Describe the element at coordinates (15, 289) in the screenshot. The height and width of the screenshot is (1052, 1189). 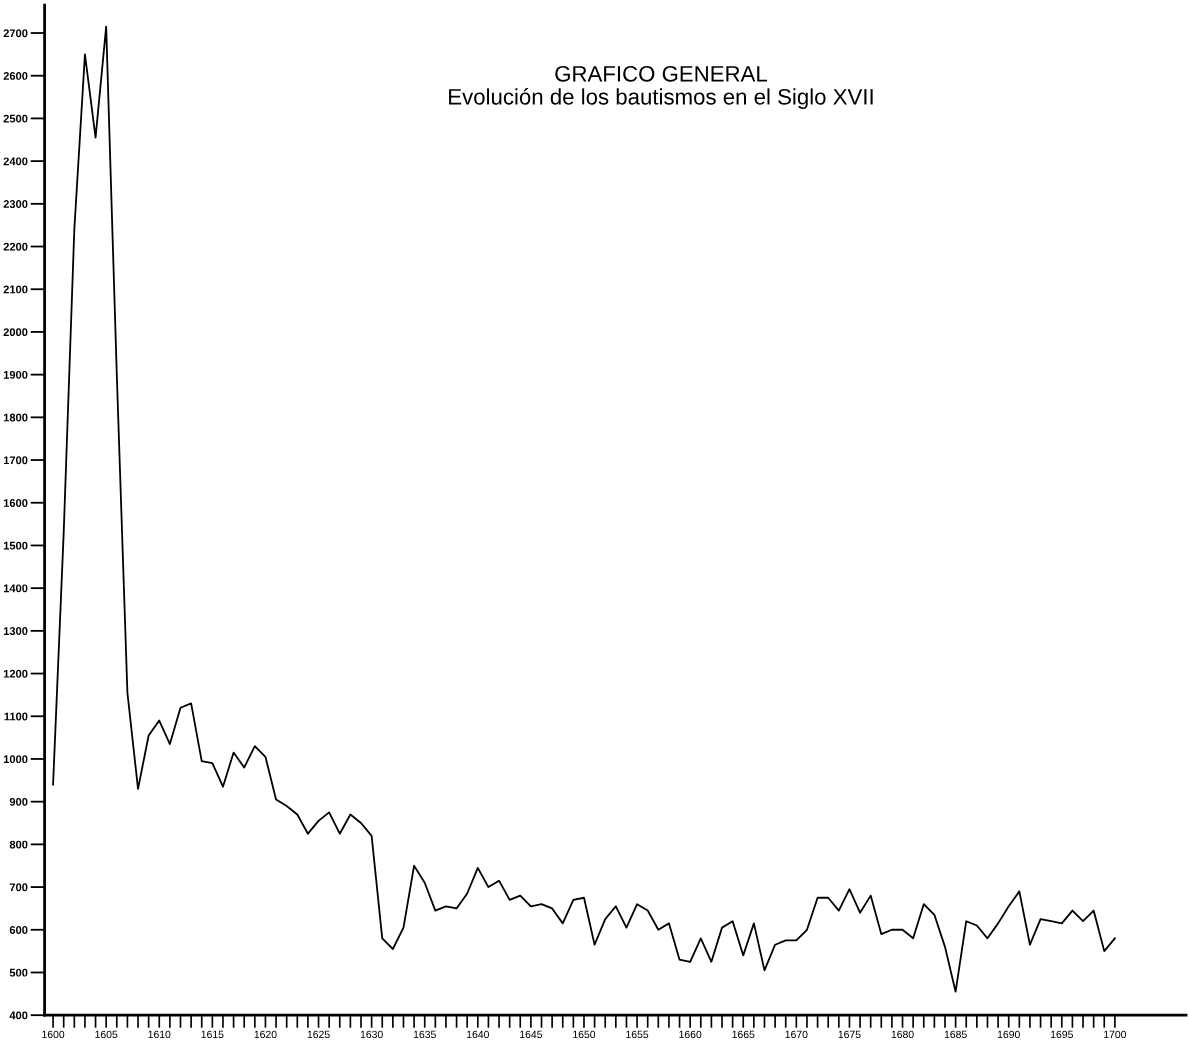
I see `y-tick-label: 2100` at that location.